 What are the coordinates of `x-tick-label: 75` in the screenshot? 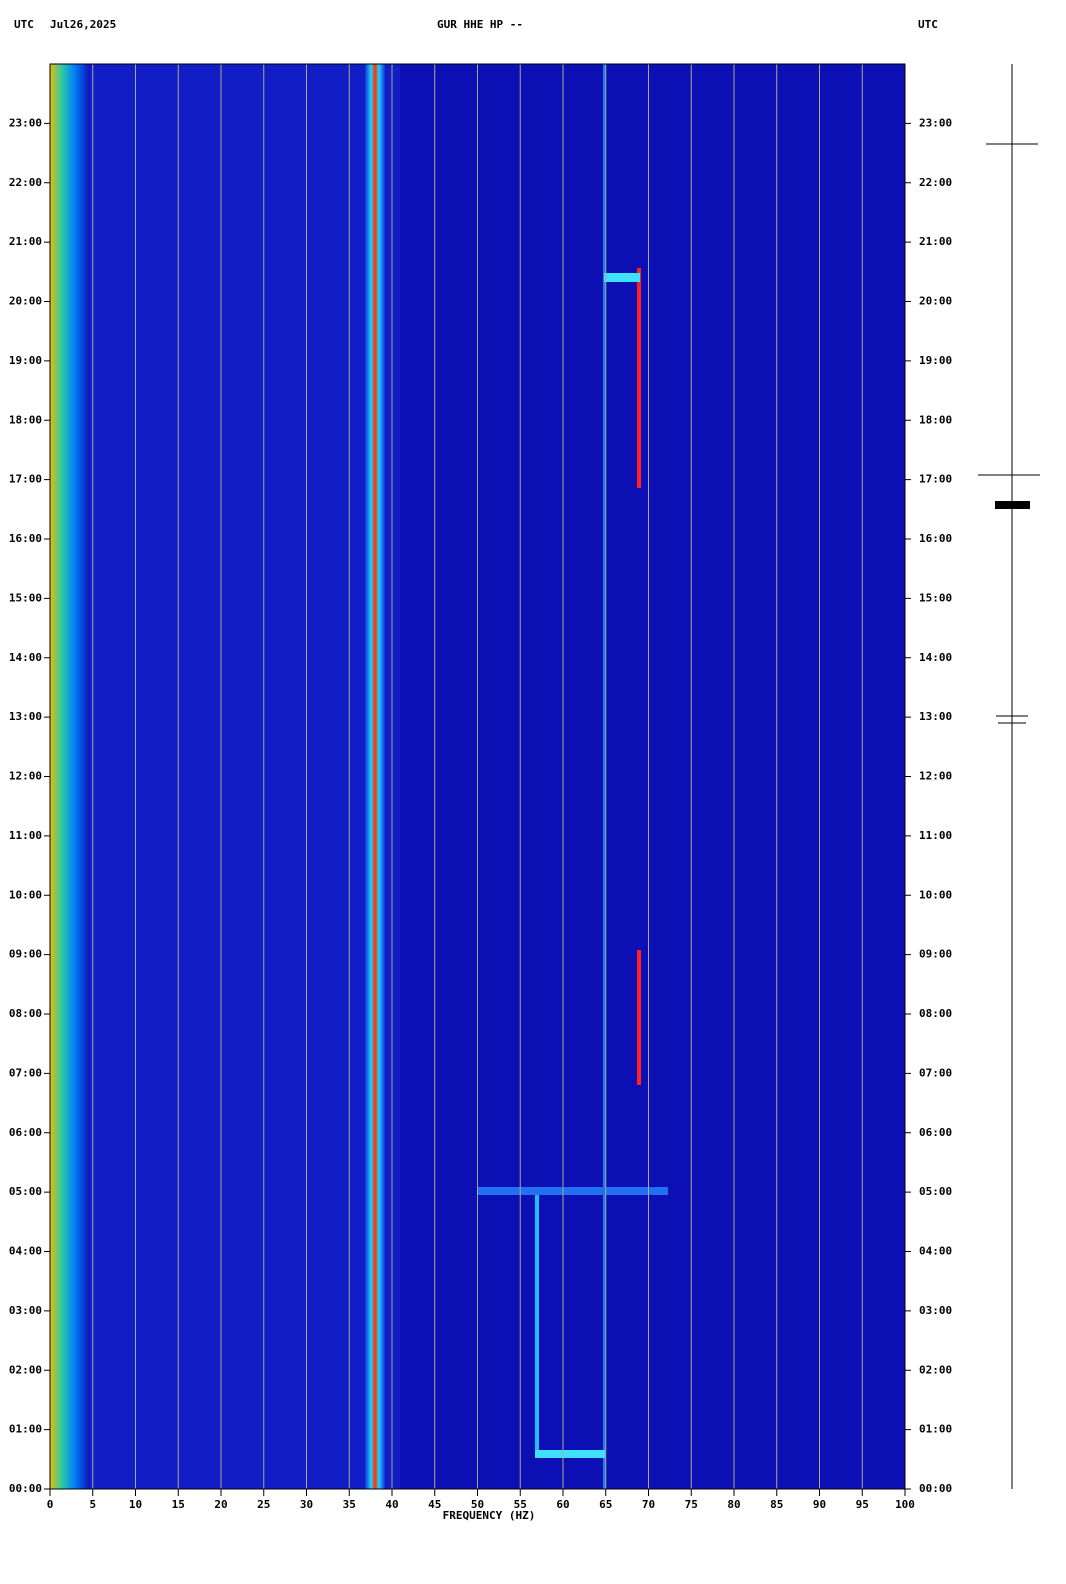 It's located at (691, 1504).